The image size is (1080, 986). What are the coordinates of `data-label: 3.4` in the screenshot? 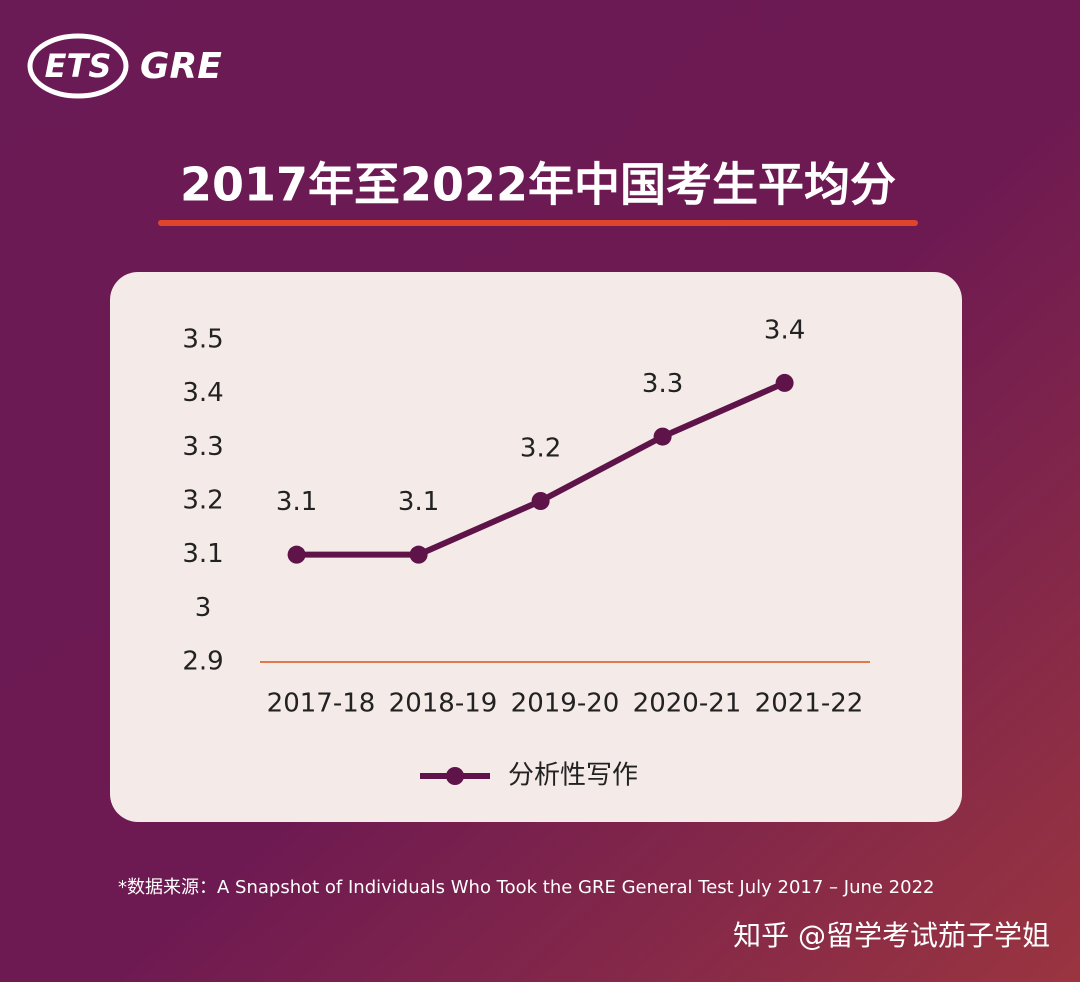 It's located at (784, 330).